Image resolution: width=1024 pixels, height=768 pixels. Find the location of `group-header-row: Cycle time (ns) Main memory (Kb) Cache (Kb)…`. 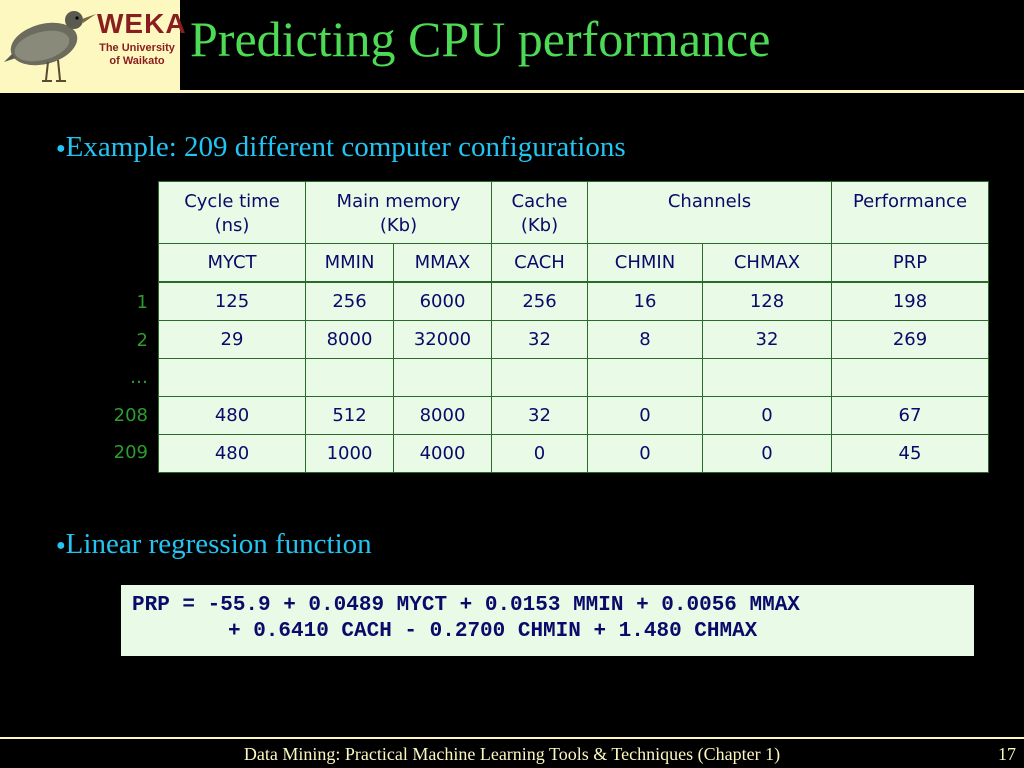

group-header-row: Cycle time (ns) Main memory (Kb) Cache (Kb)… is located at coordinates (573, 212).